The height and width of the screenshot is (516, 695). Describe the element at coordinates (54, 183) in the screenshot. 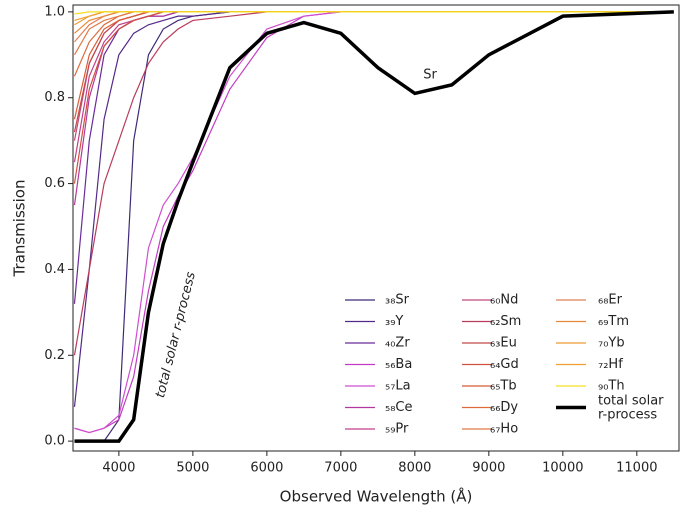

I see `y-tick-label: 0.6` at that location.